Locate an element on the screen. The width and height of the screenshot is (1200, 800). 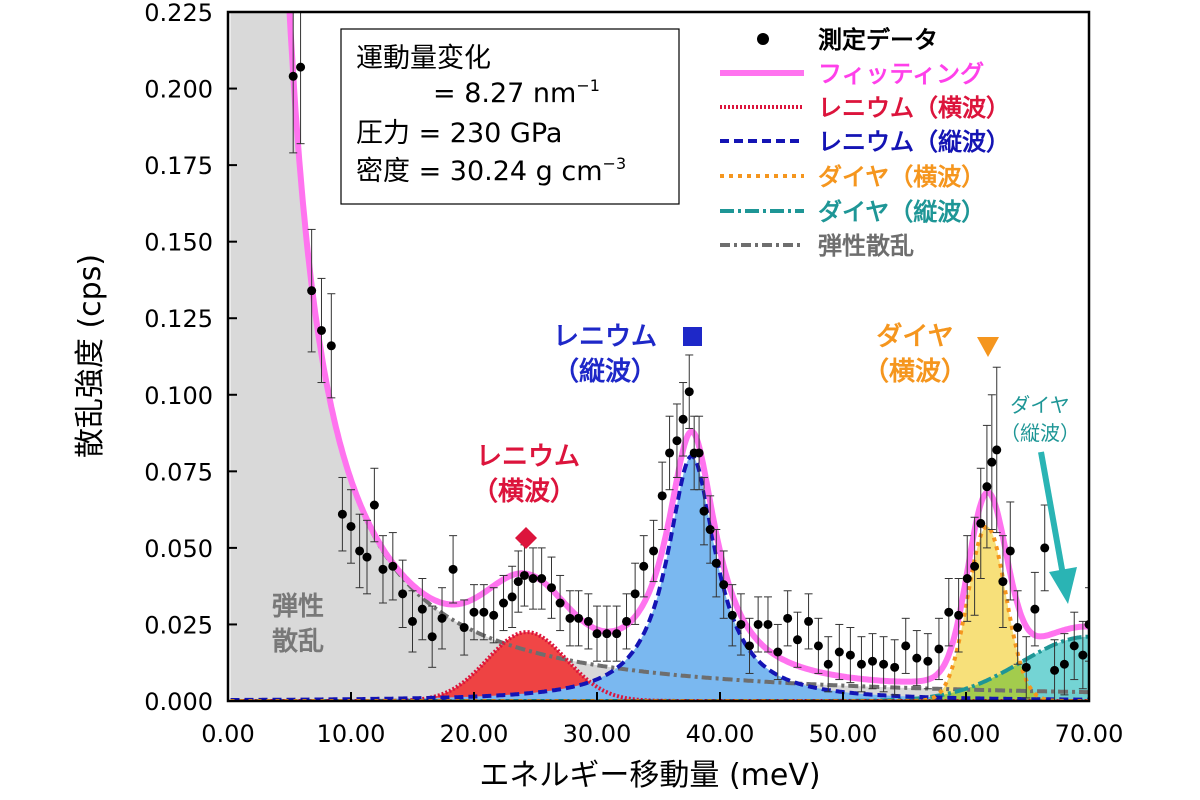
x-axis-label: エネルギー移動量 (meV) is located at coordinates (649, 775).